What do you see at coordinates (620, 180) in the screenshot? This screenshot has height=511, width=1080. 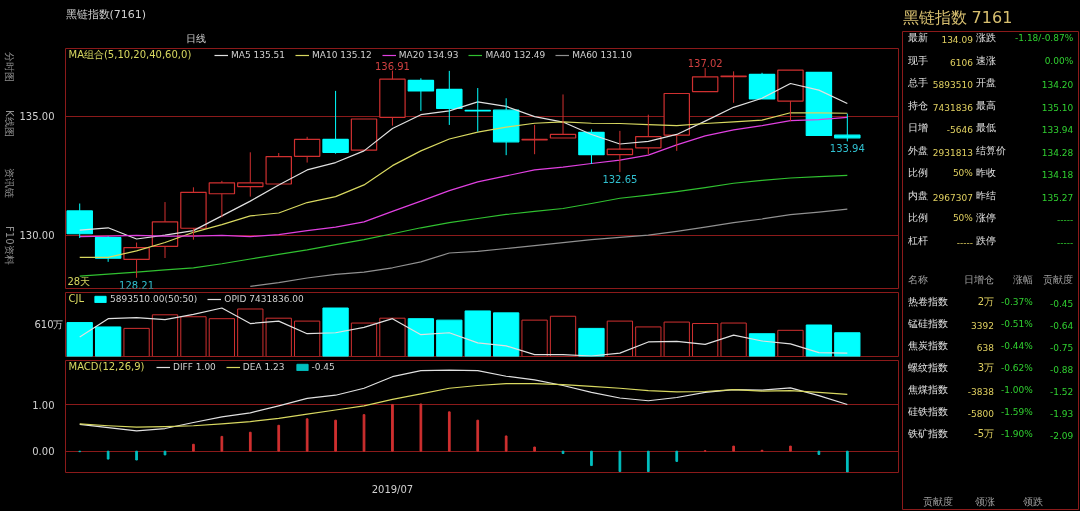 I see `annotation: 132.65` at bounding box center [620, 180].